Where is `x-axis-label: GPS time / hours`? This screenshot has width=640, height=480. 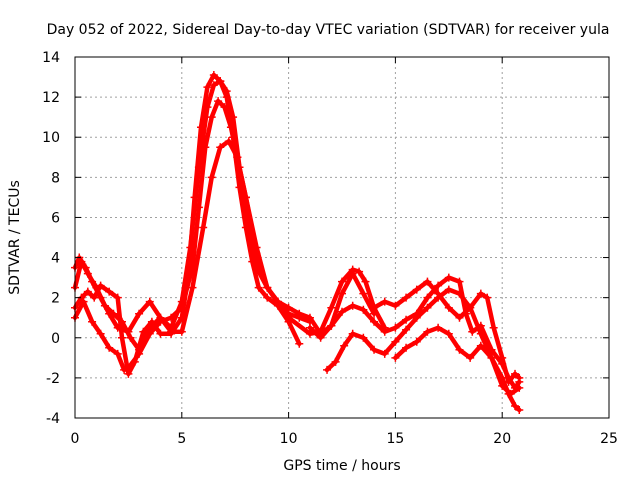 x-axis-label: GPS time / hours is located at coordinates (341, 466).